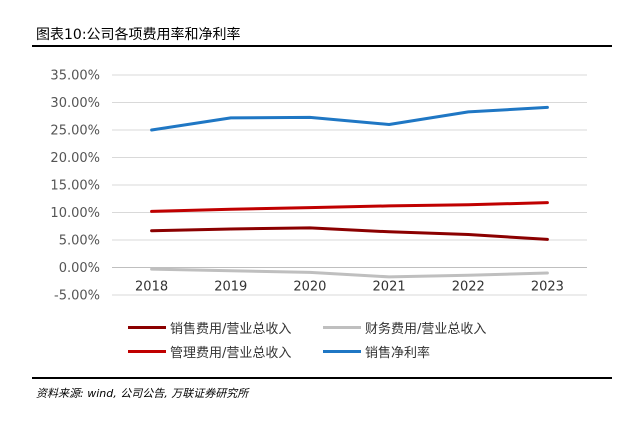  Describe the element at coordinates (322, 378) in the screenshot. I see `bottom-rule` at that location.